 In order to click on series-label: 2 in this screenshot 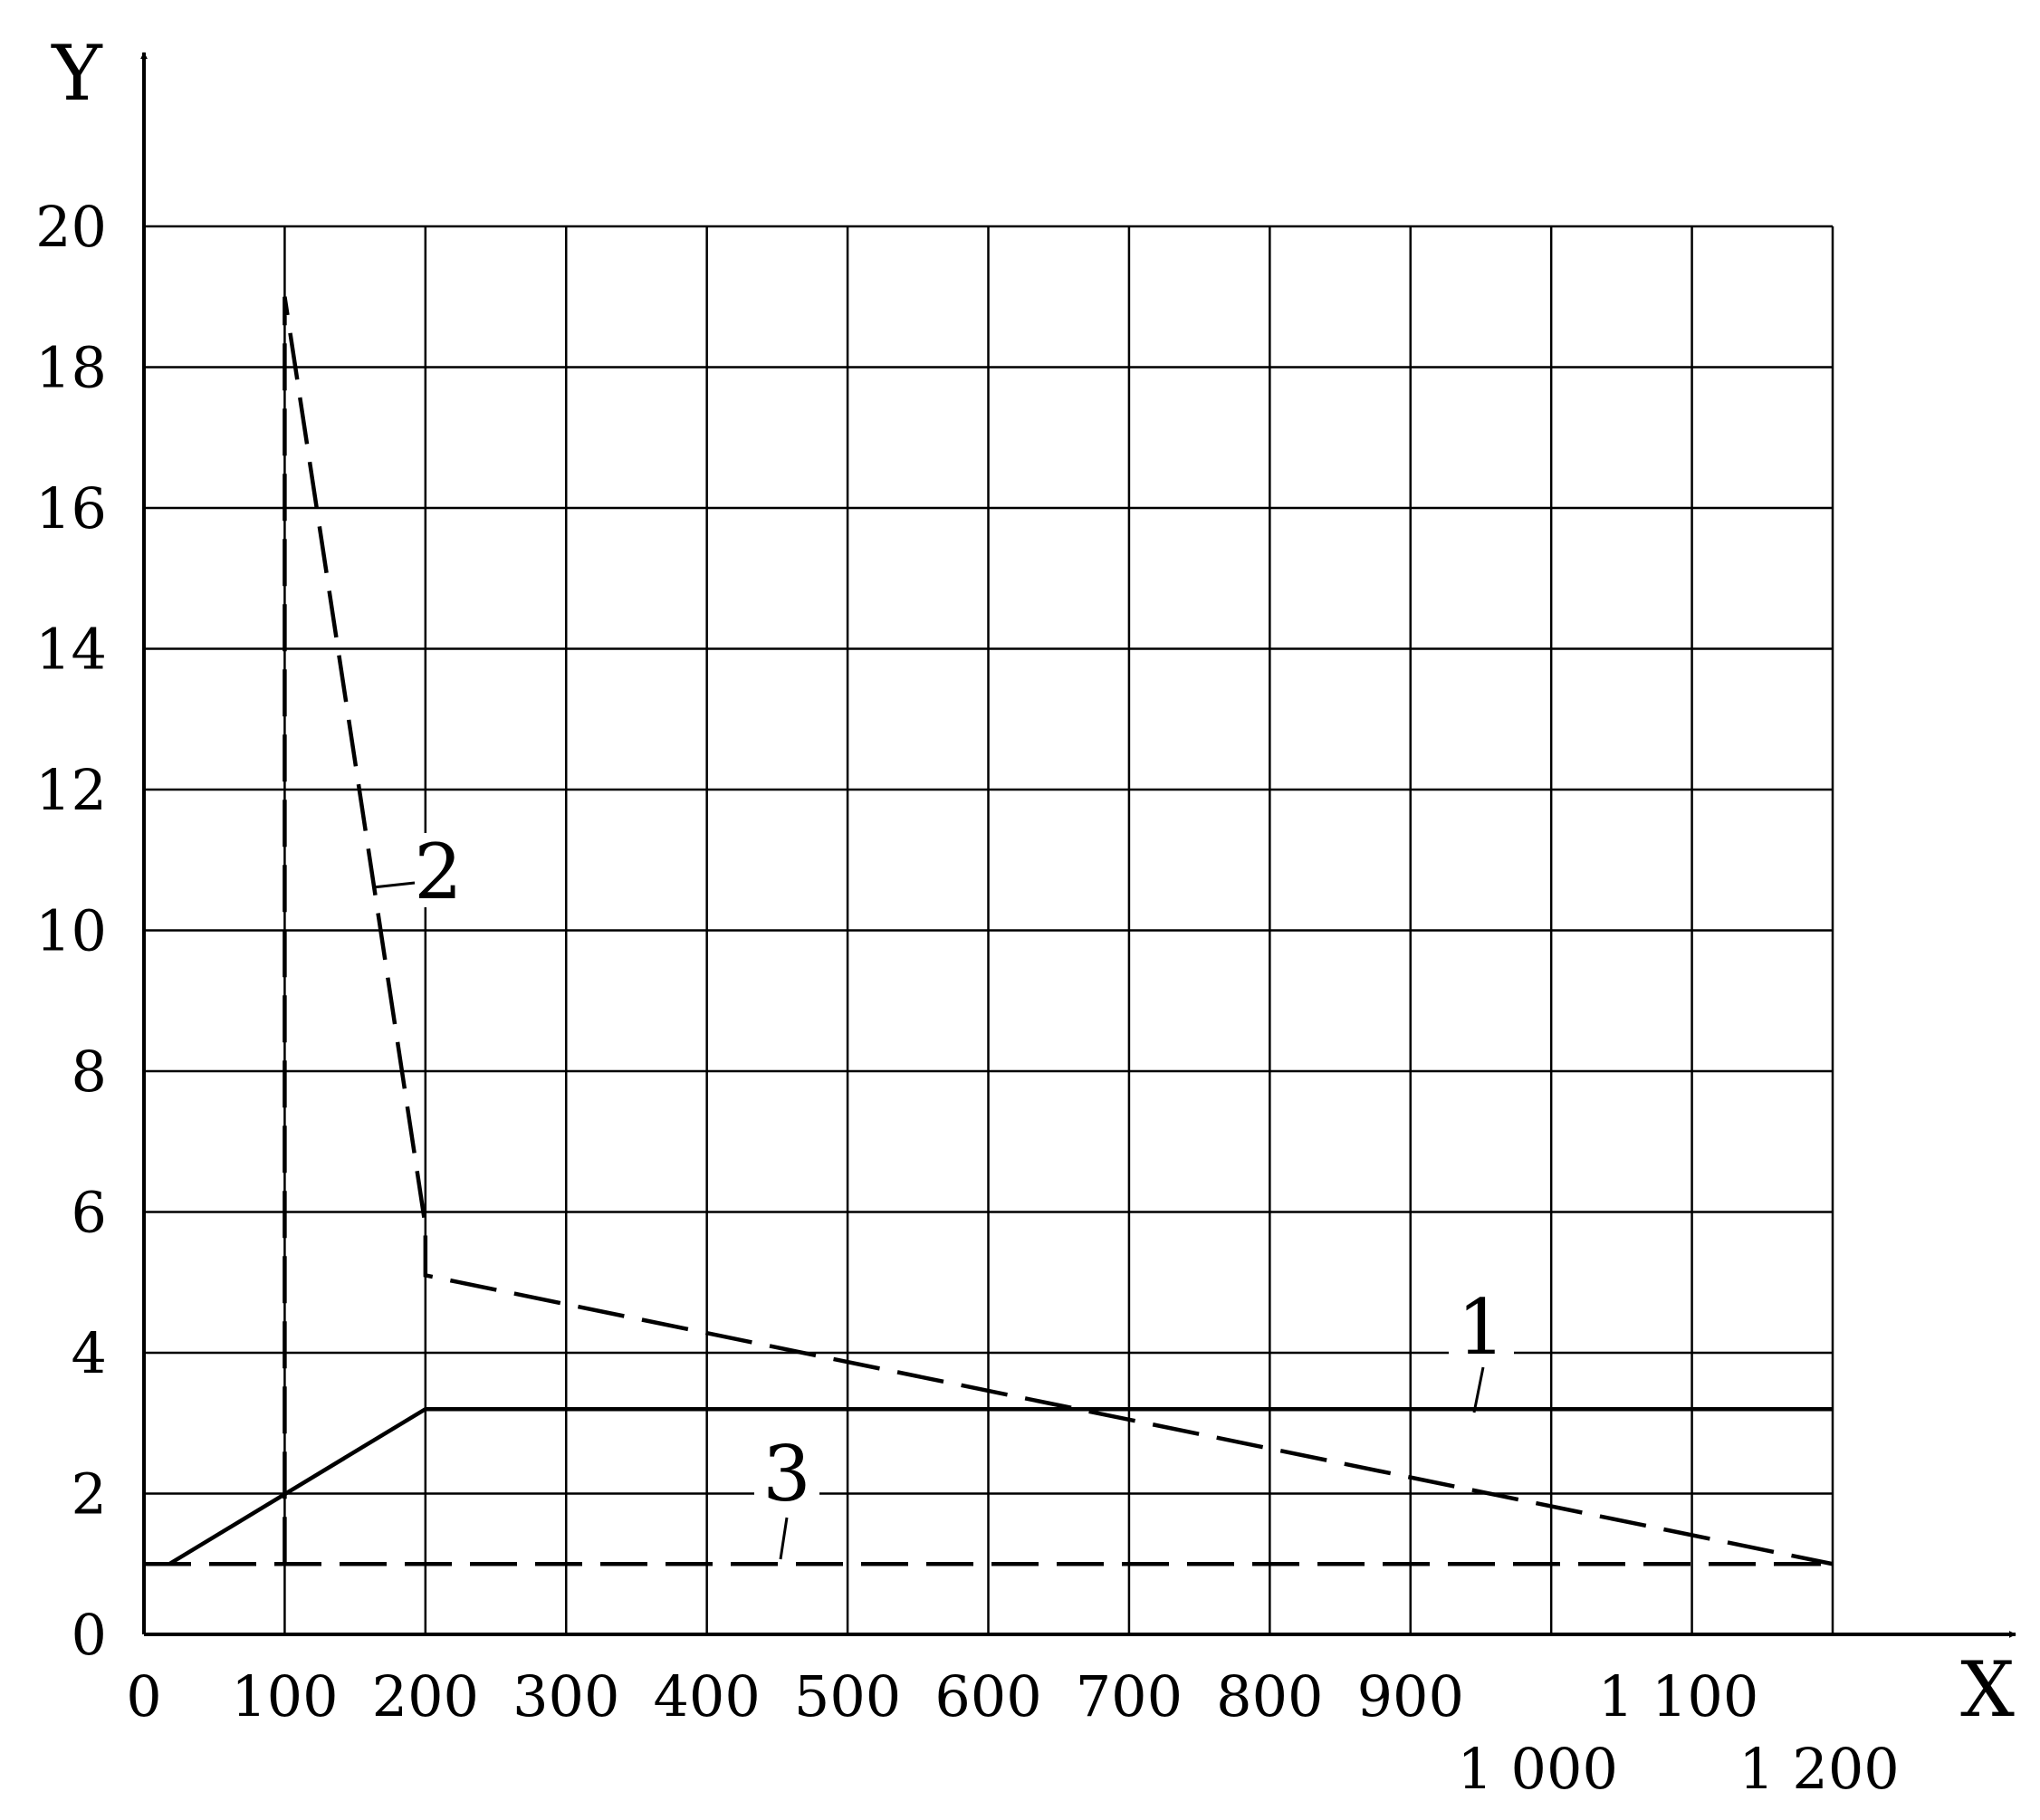, I will do `click(438, 872)`.